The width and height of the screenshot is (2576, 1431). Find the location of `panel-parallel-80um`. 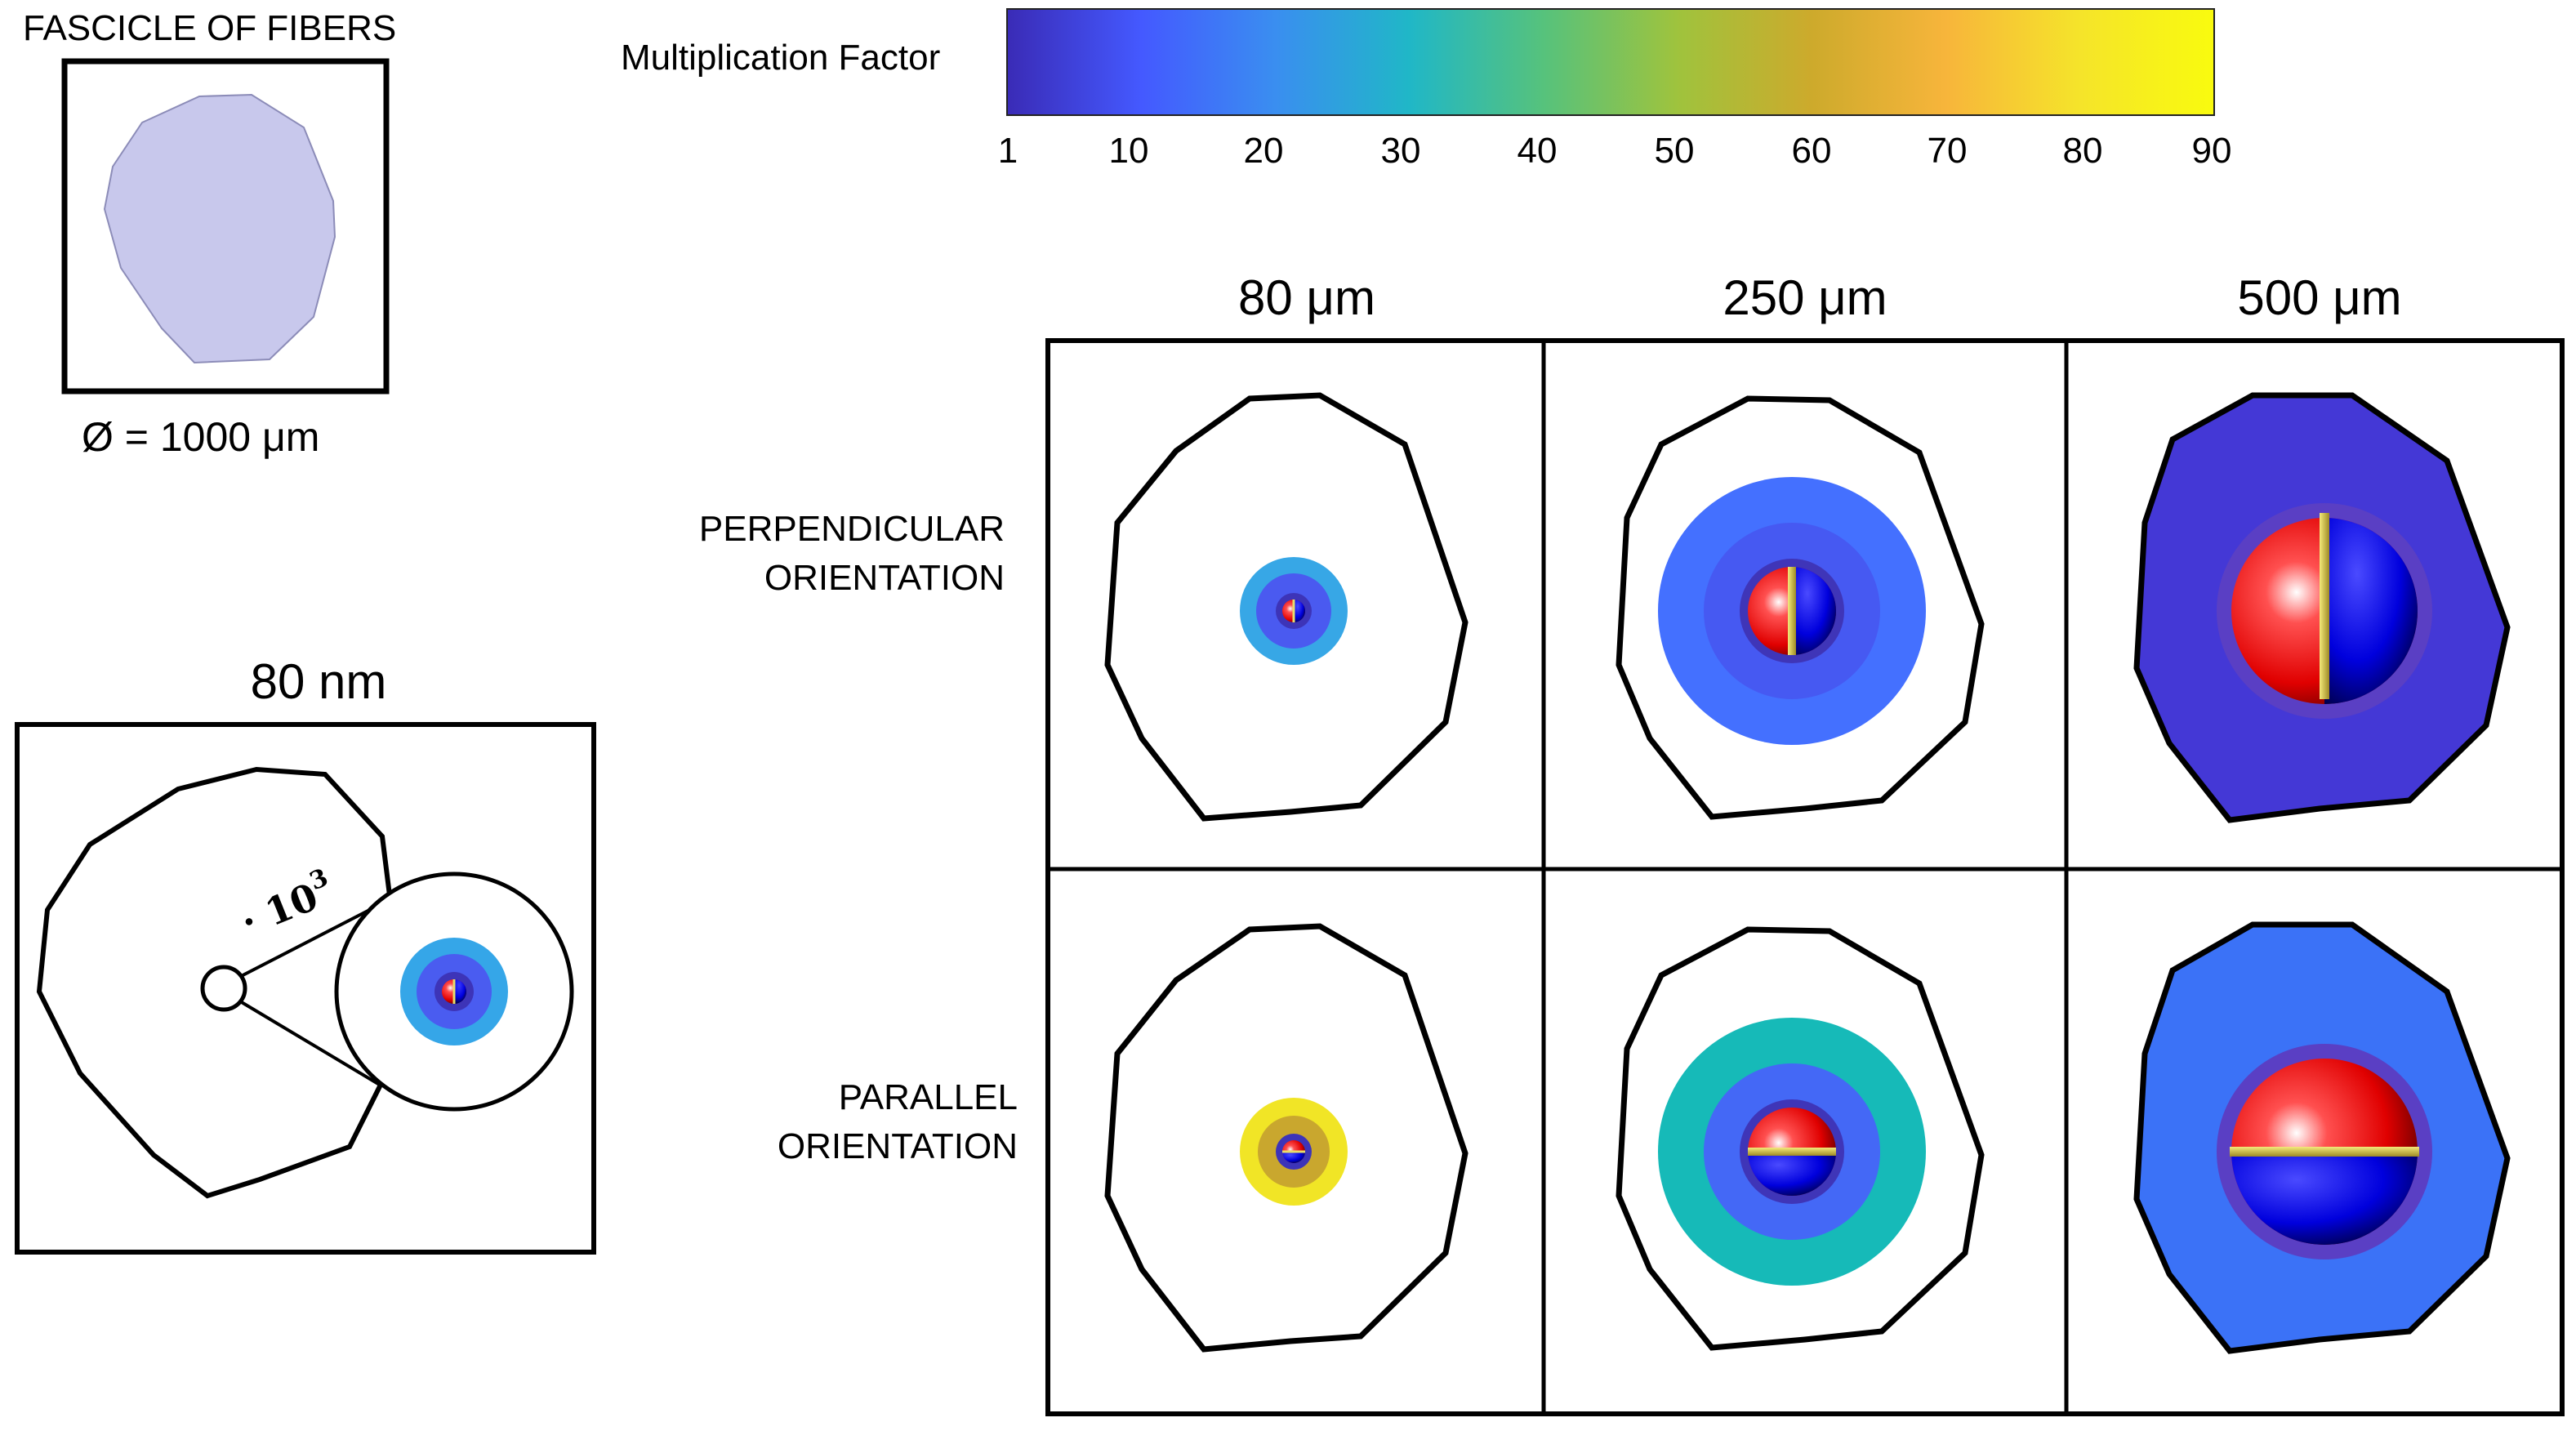

panel-parallel-80um is located at coordinates (1286, 1138).